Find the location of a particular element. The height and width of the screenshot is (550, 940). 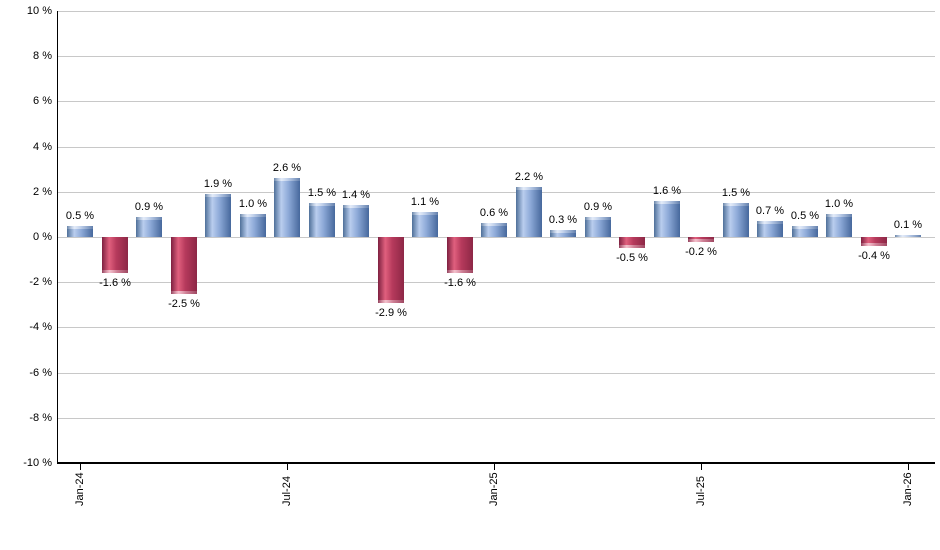

y-axis-tick-label: -8 % is located at coordinates (40, 418).